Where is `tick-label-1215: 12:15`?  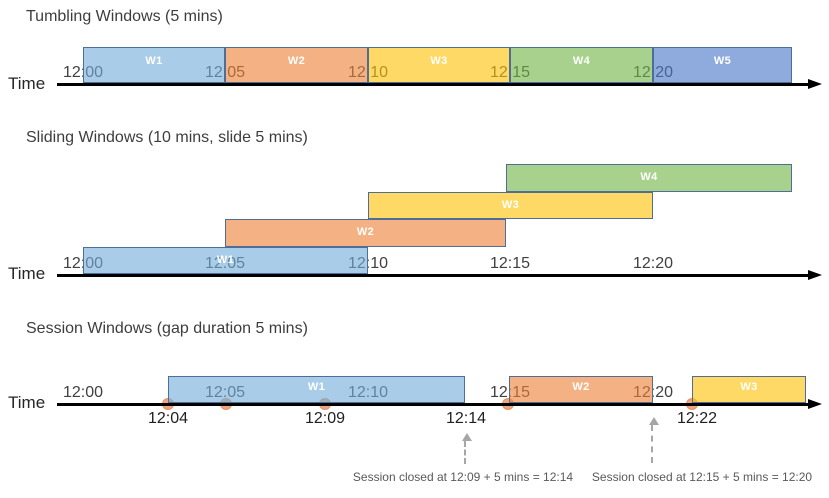
tick-label-1215: 12:15 is located at coordinates (510, 263).